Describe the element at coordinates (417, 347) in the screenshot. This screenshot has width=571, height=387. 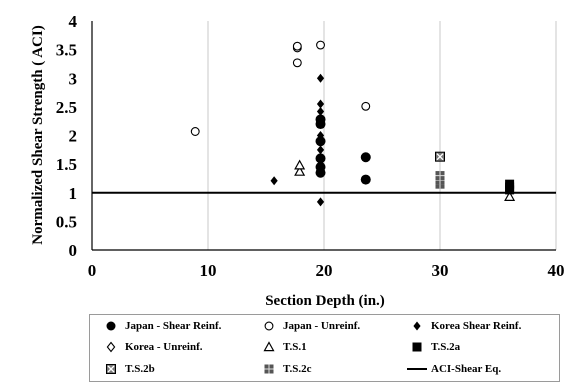
I see `legend-marker-t-s-2a` at that location.